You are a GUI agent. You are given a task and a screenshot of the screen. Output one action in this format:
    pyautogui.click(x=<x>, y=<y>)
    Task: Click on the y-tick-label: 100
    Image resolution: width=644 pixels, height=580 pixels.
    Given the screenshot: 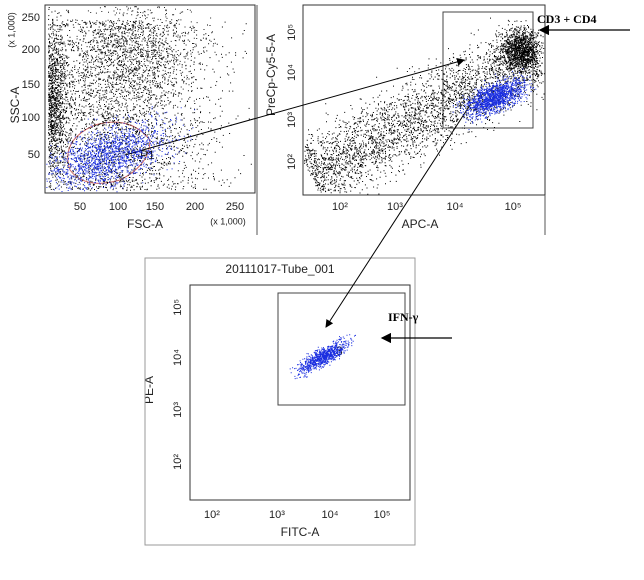 What is the action you would take?
    pyautogui.click(x=31, y=118)
    